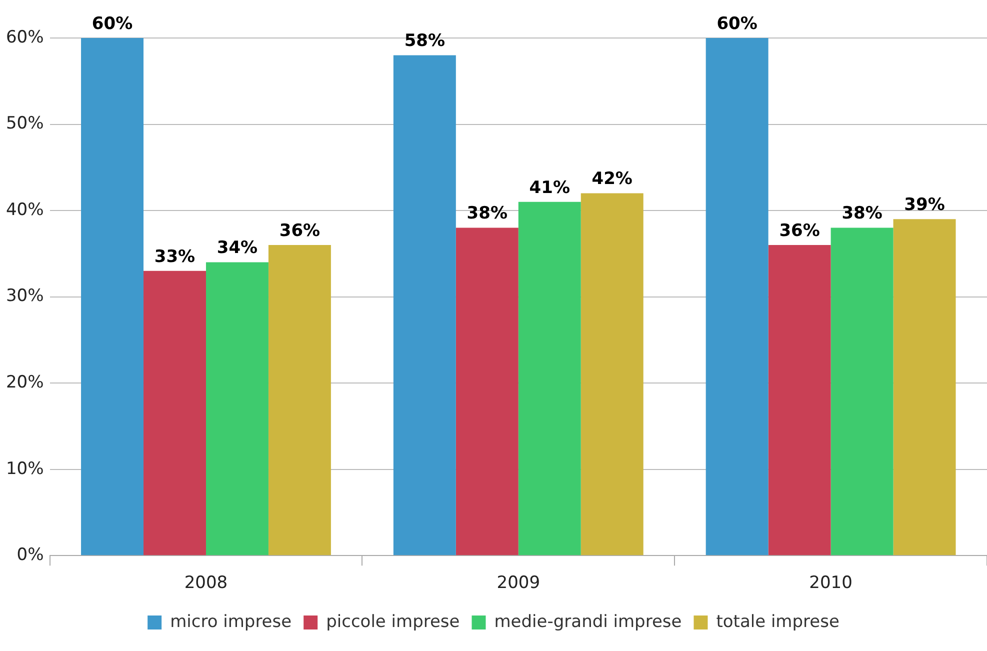  I want to click on y-tick-label: 60%, so click(25, 37).